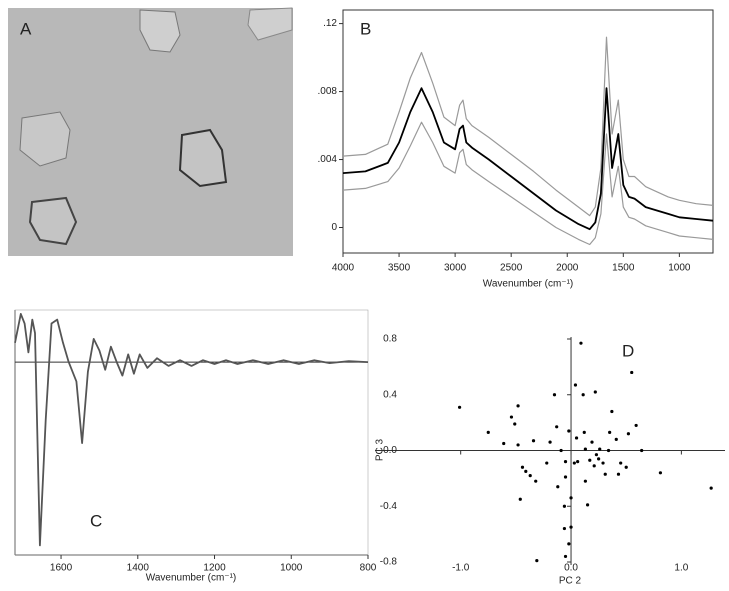 The width and height of the screenshot is (729, 591). Describe the element at coordinates (681, 568) in the screenshot. I see `x-tick-label: 1.0` at that location.